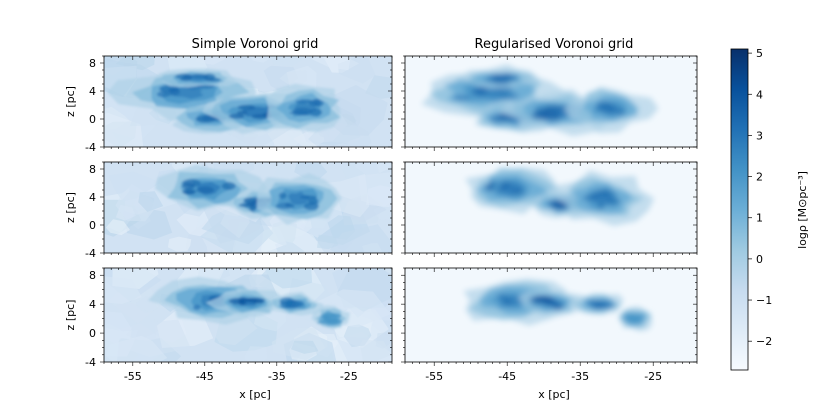  Describe the element at coordinates (764, 341) in the screenshot. I see `colorbar-tick-label: −2` at that location.